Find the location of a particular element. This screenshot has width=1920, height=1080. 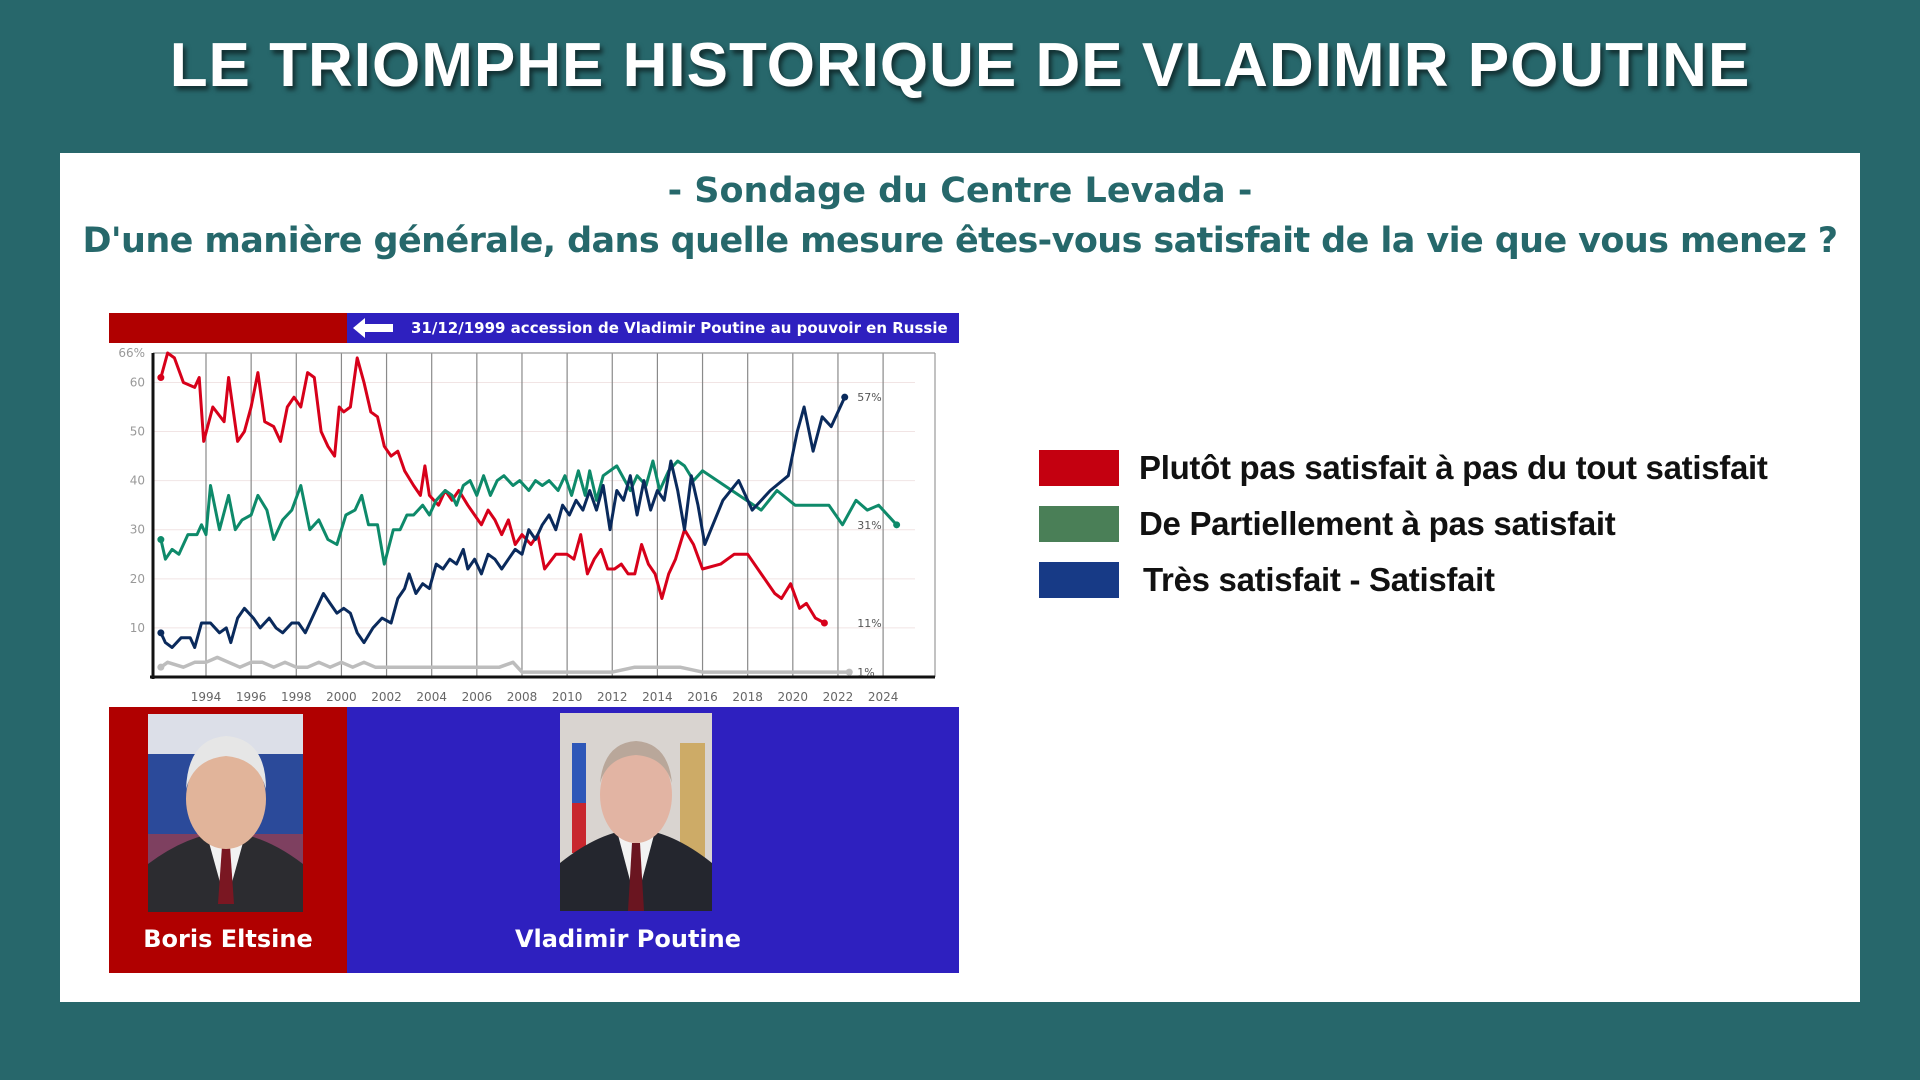

poutine-card: Vladimir Poutine is located at coordinates (653, 840).